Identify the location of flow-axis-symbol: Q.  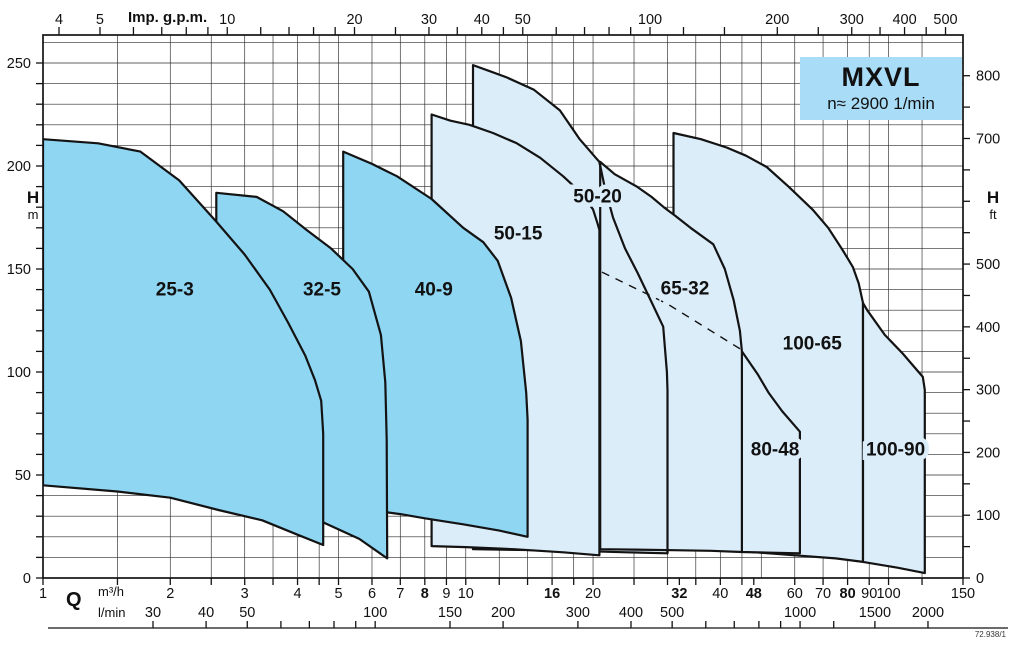
(74, 600).